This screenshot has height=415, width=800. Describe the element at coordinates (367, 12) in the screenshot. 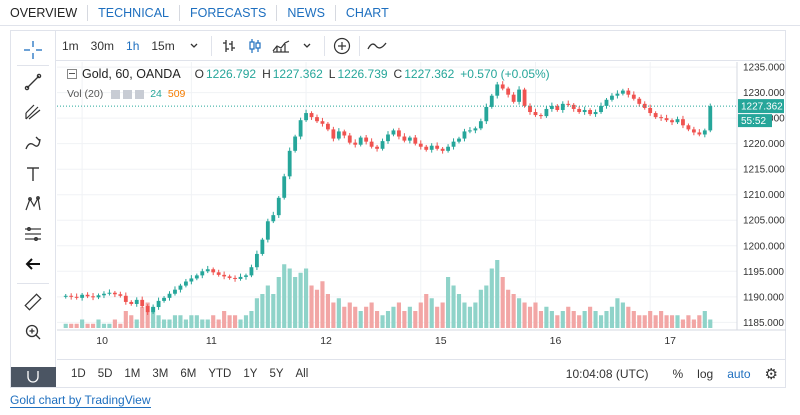

I see `nav-chart: CHART` at that location.